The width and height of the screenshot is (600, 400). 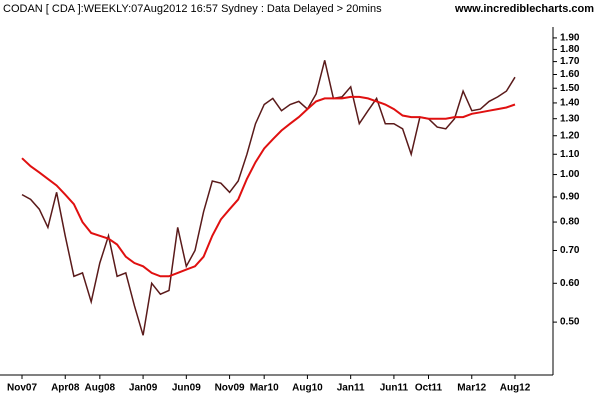 I want to click on x-tick-label: Mar12, so click(x=471, y=388).